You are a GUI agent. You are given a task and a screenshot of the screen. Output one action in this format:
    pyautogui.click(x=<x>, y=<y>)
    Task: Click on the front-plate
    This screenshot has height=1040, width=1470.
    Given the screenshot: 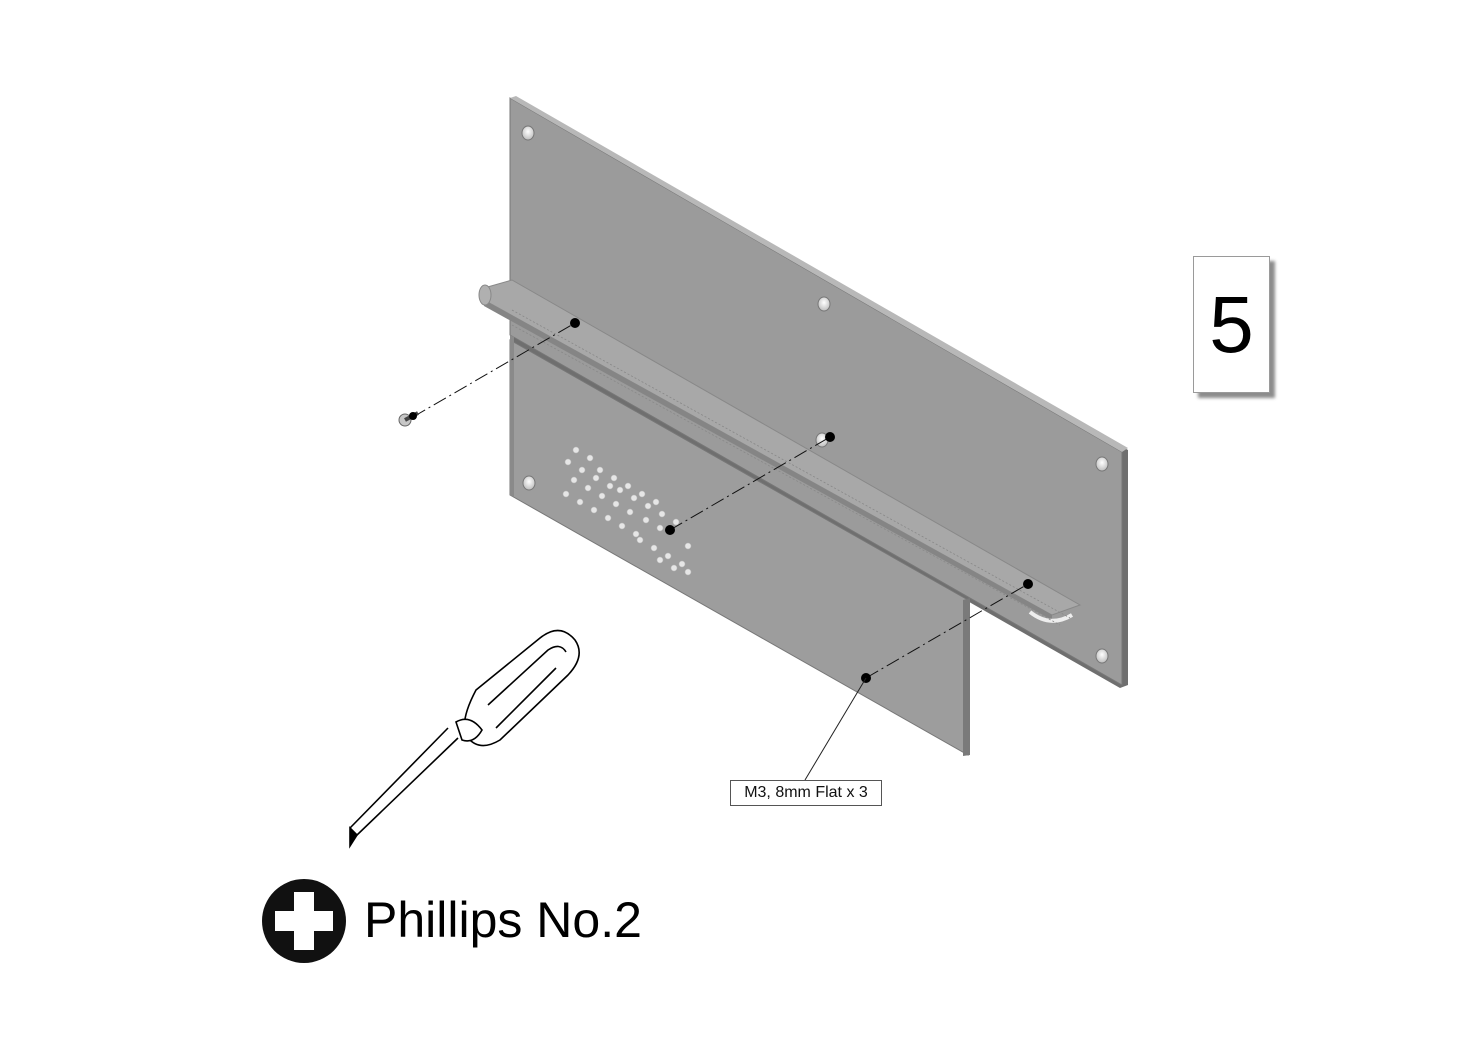 What is the action you would take?
    pyautogui.click(x=739, y=545)
    